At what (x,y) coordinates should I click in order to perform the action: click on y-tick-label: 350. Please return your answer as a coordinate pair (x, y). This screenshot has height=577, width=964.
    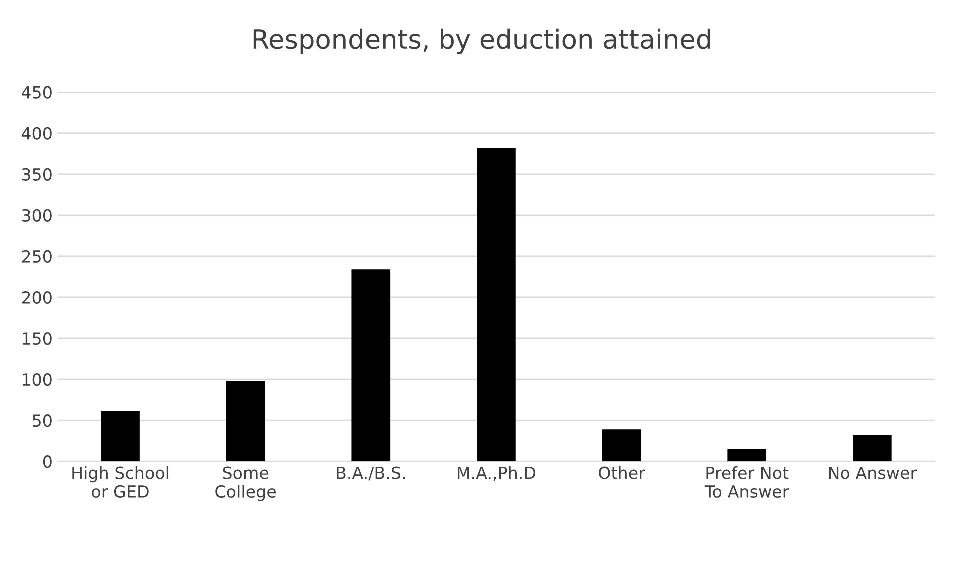
    Looking at the image, I should click on (37, 174).